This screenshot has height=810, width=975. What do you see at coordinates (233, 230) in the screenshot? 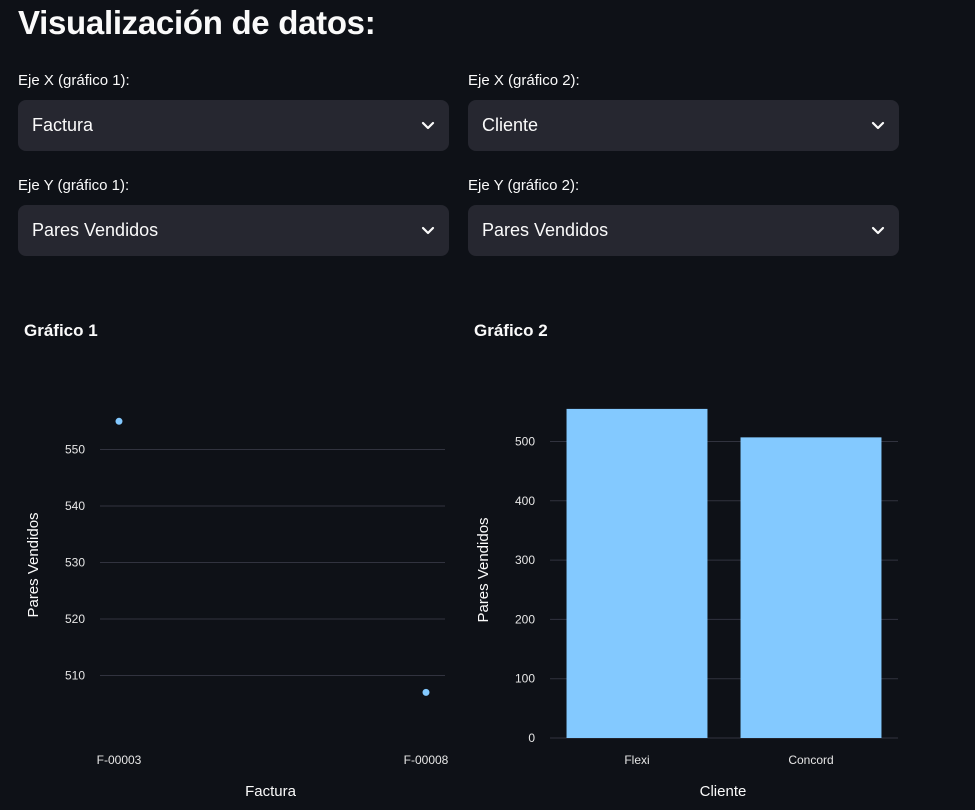
I see `y-axis-chart1-select: Pares Vendidos` at bounding box center [233, 230].